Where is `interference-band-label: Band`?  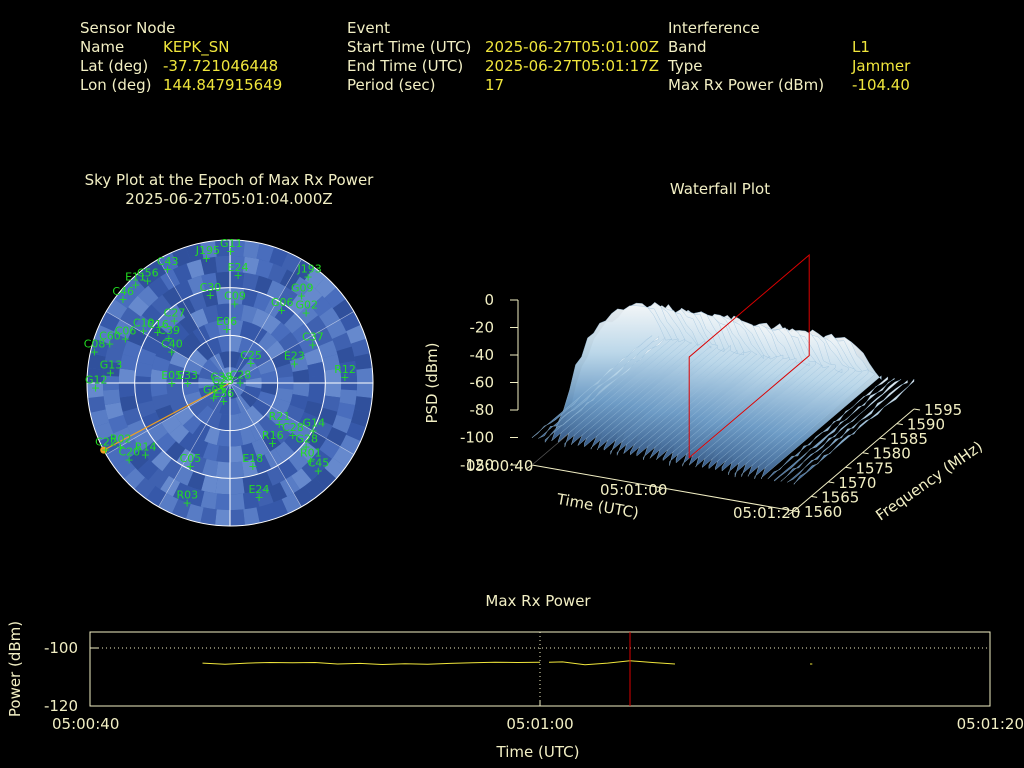 interference-band-label: Band is located at coordinates (687, 47).